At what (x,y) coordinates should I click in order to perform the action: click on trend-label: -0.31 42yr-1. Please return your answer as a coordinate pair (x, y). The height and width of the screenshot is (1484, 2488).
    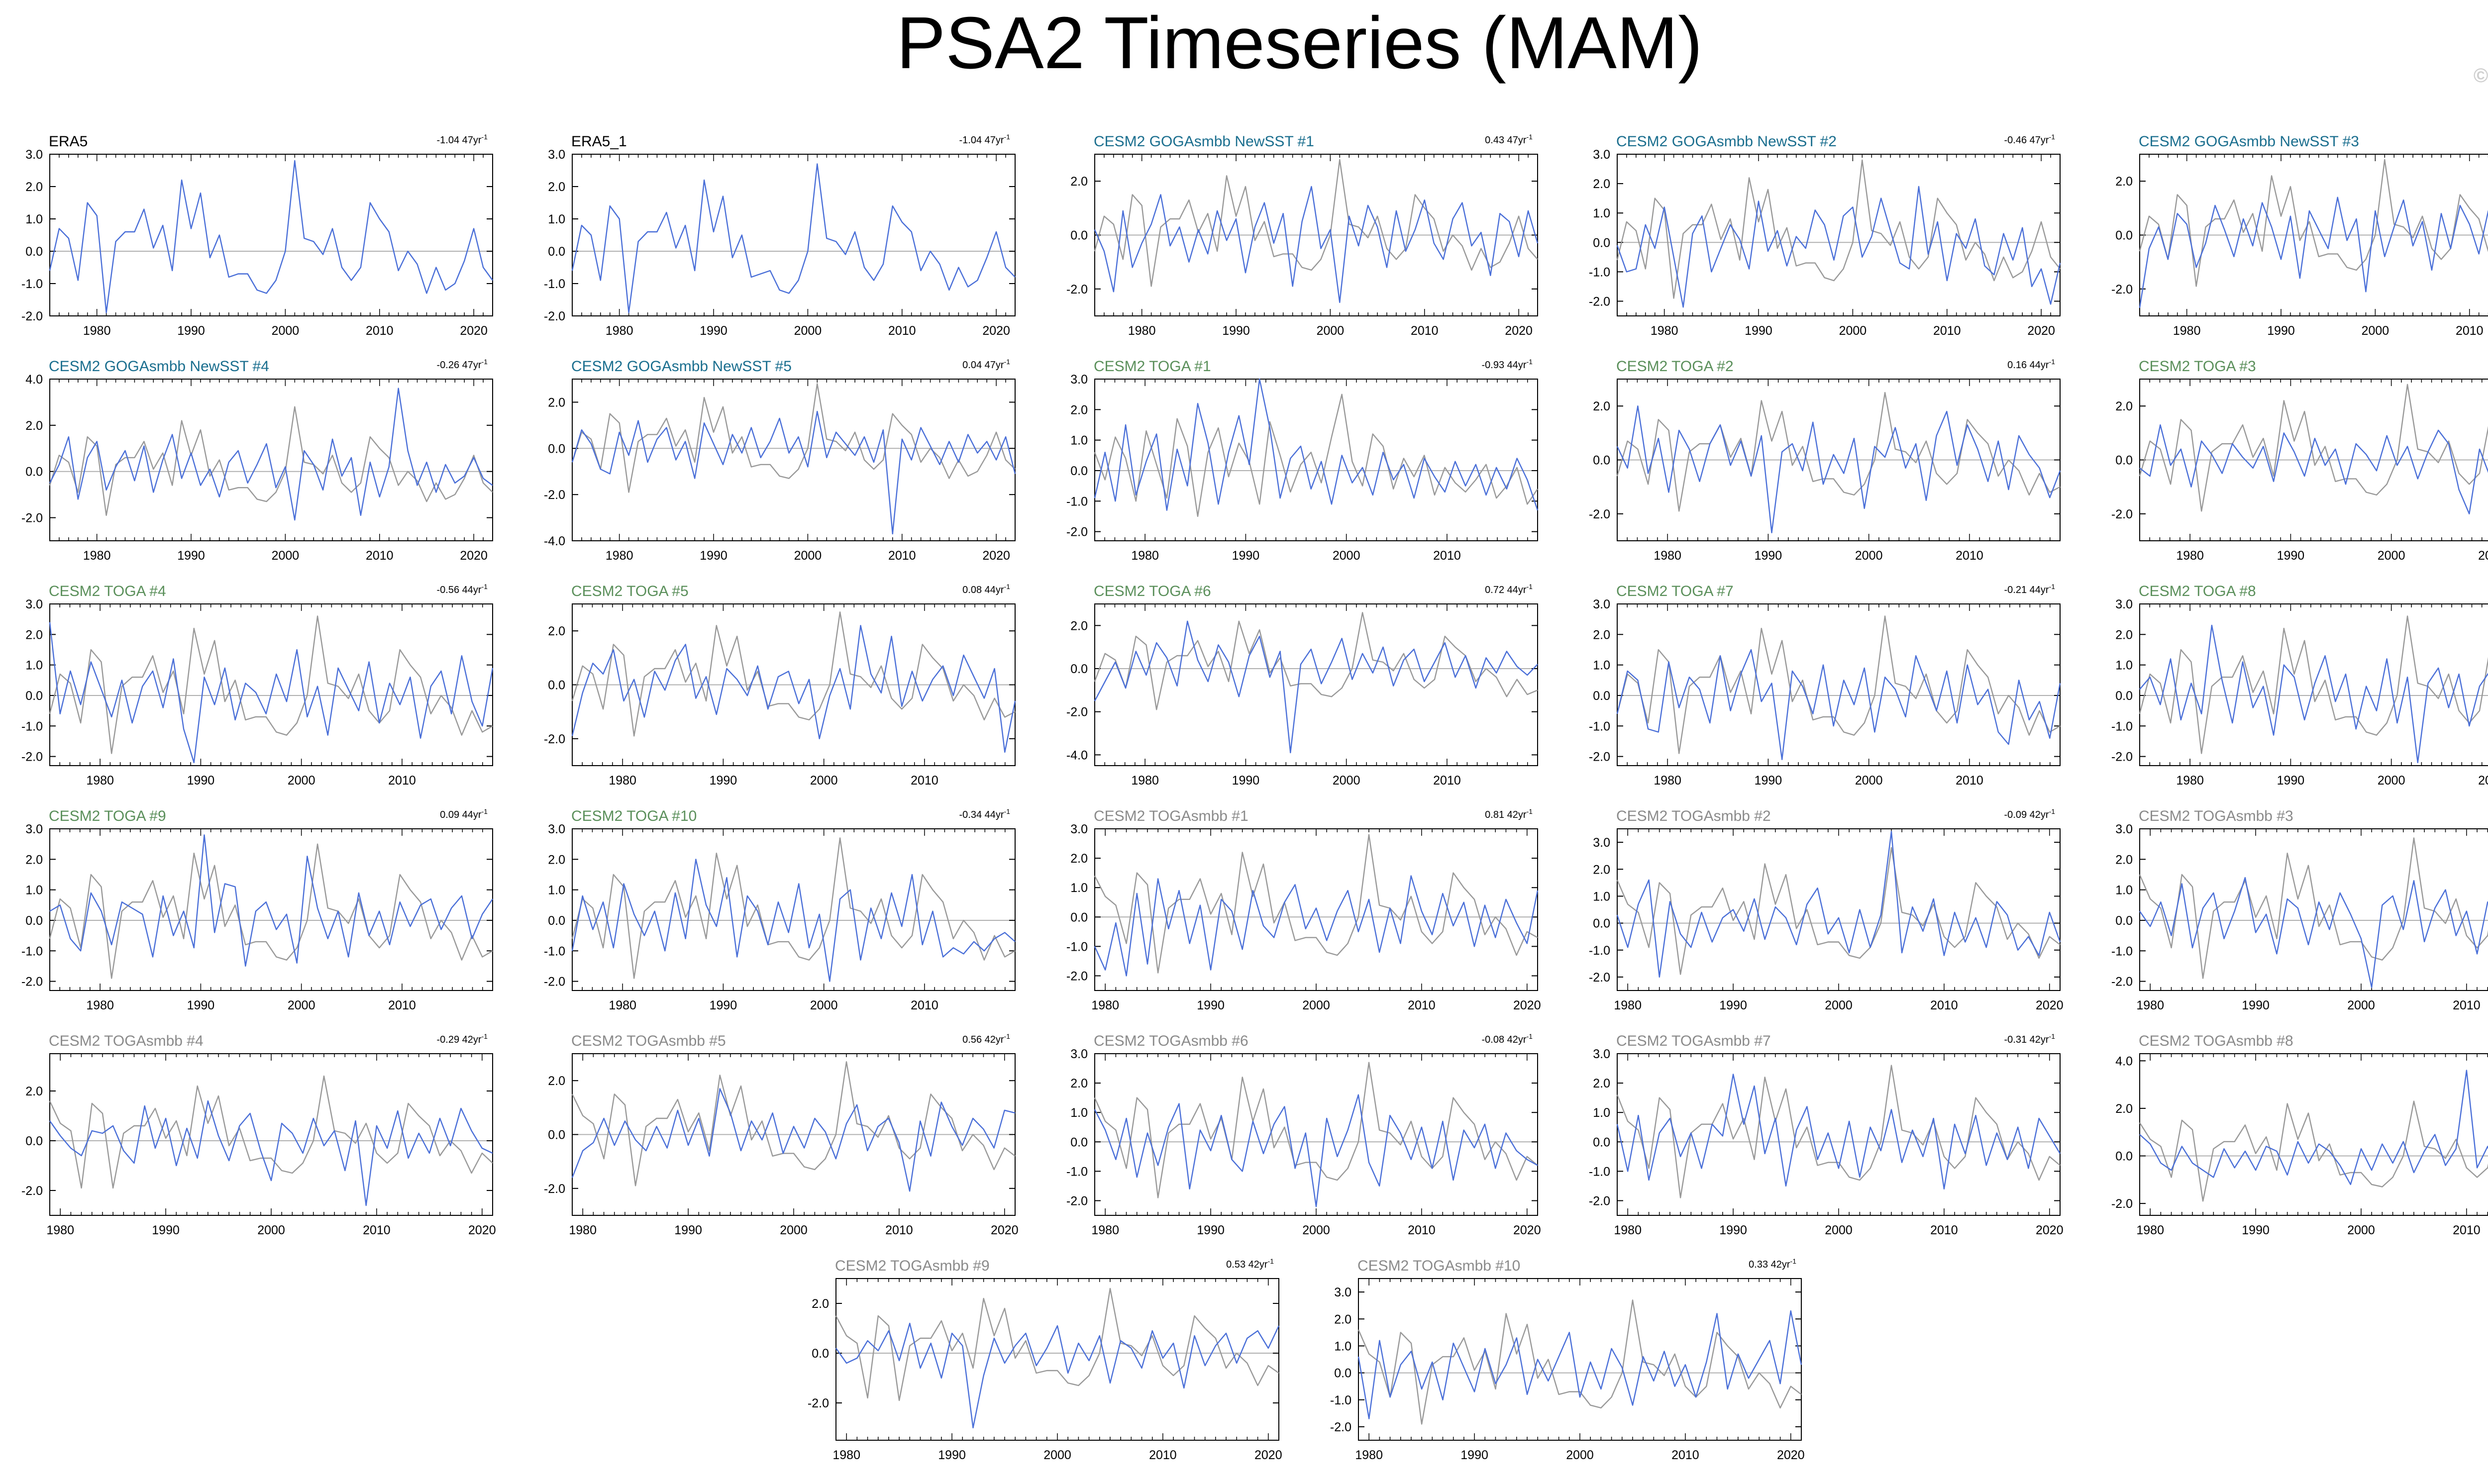
    Looking at the image, I should click on (2029, 1039).